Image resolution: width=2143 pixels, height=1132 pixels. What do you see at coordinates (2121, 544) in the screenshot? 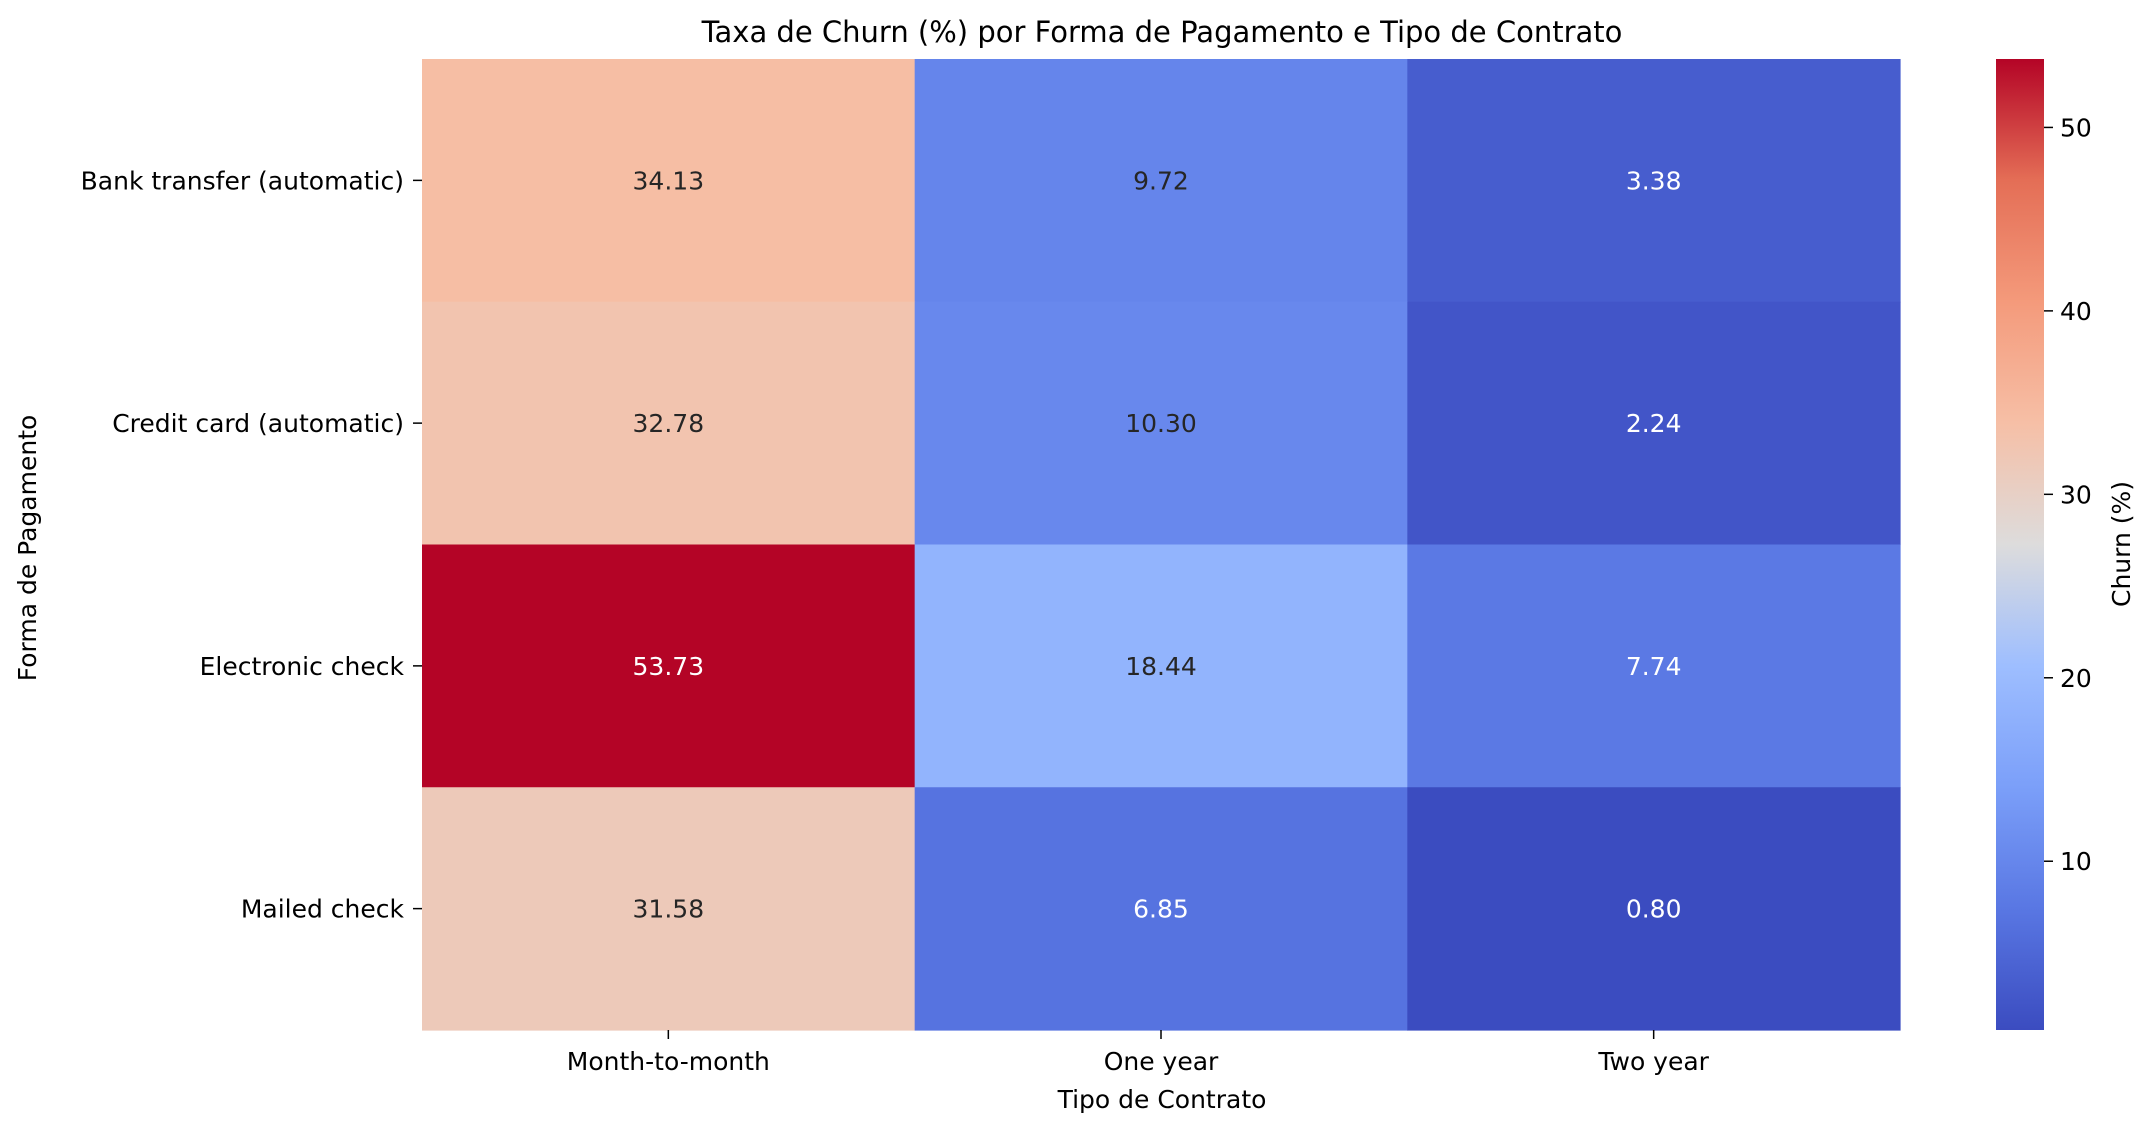
I see `colorbar-label: Churn (%)` at bounding box center [2121, 544].